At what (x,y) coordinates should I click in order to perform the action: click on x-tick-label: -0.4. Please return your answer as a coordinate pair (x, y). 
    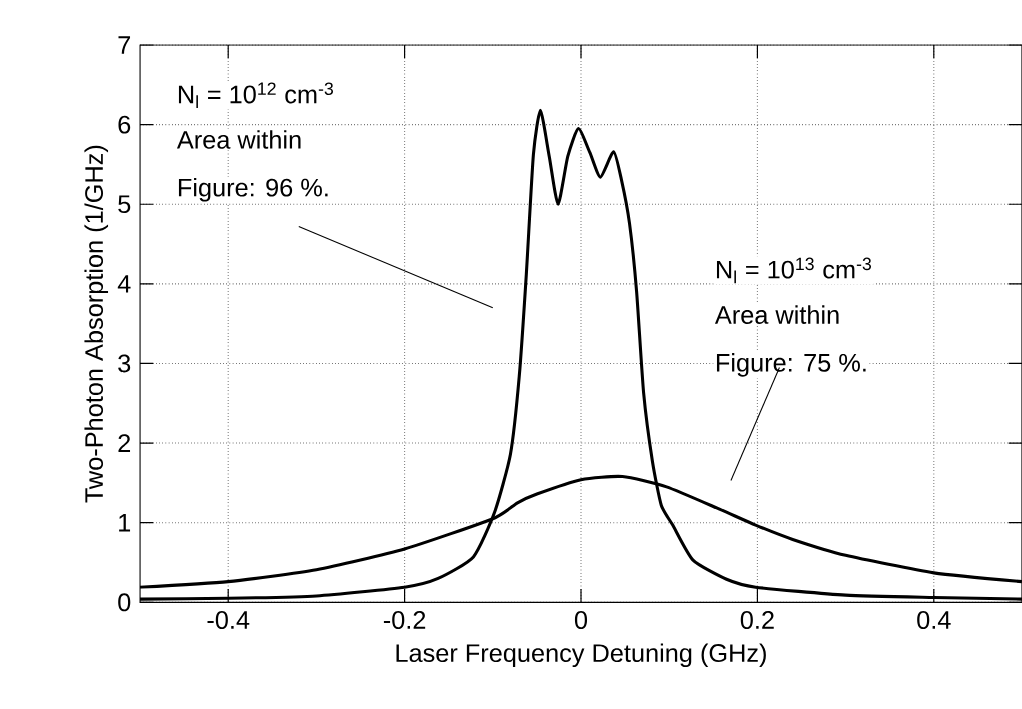
    Looking at the image, I should click on (228, 620).